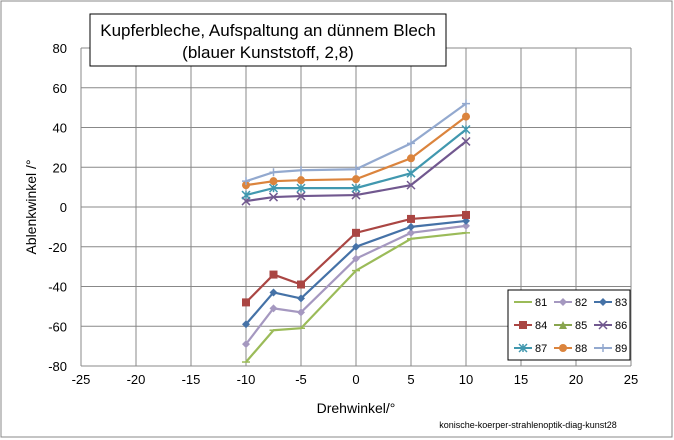 This screenshot has width=674, height=440. I want to click on legend-label-89: 89, so click(621, 349).